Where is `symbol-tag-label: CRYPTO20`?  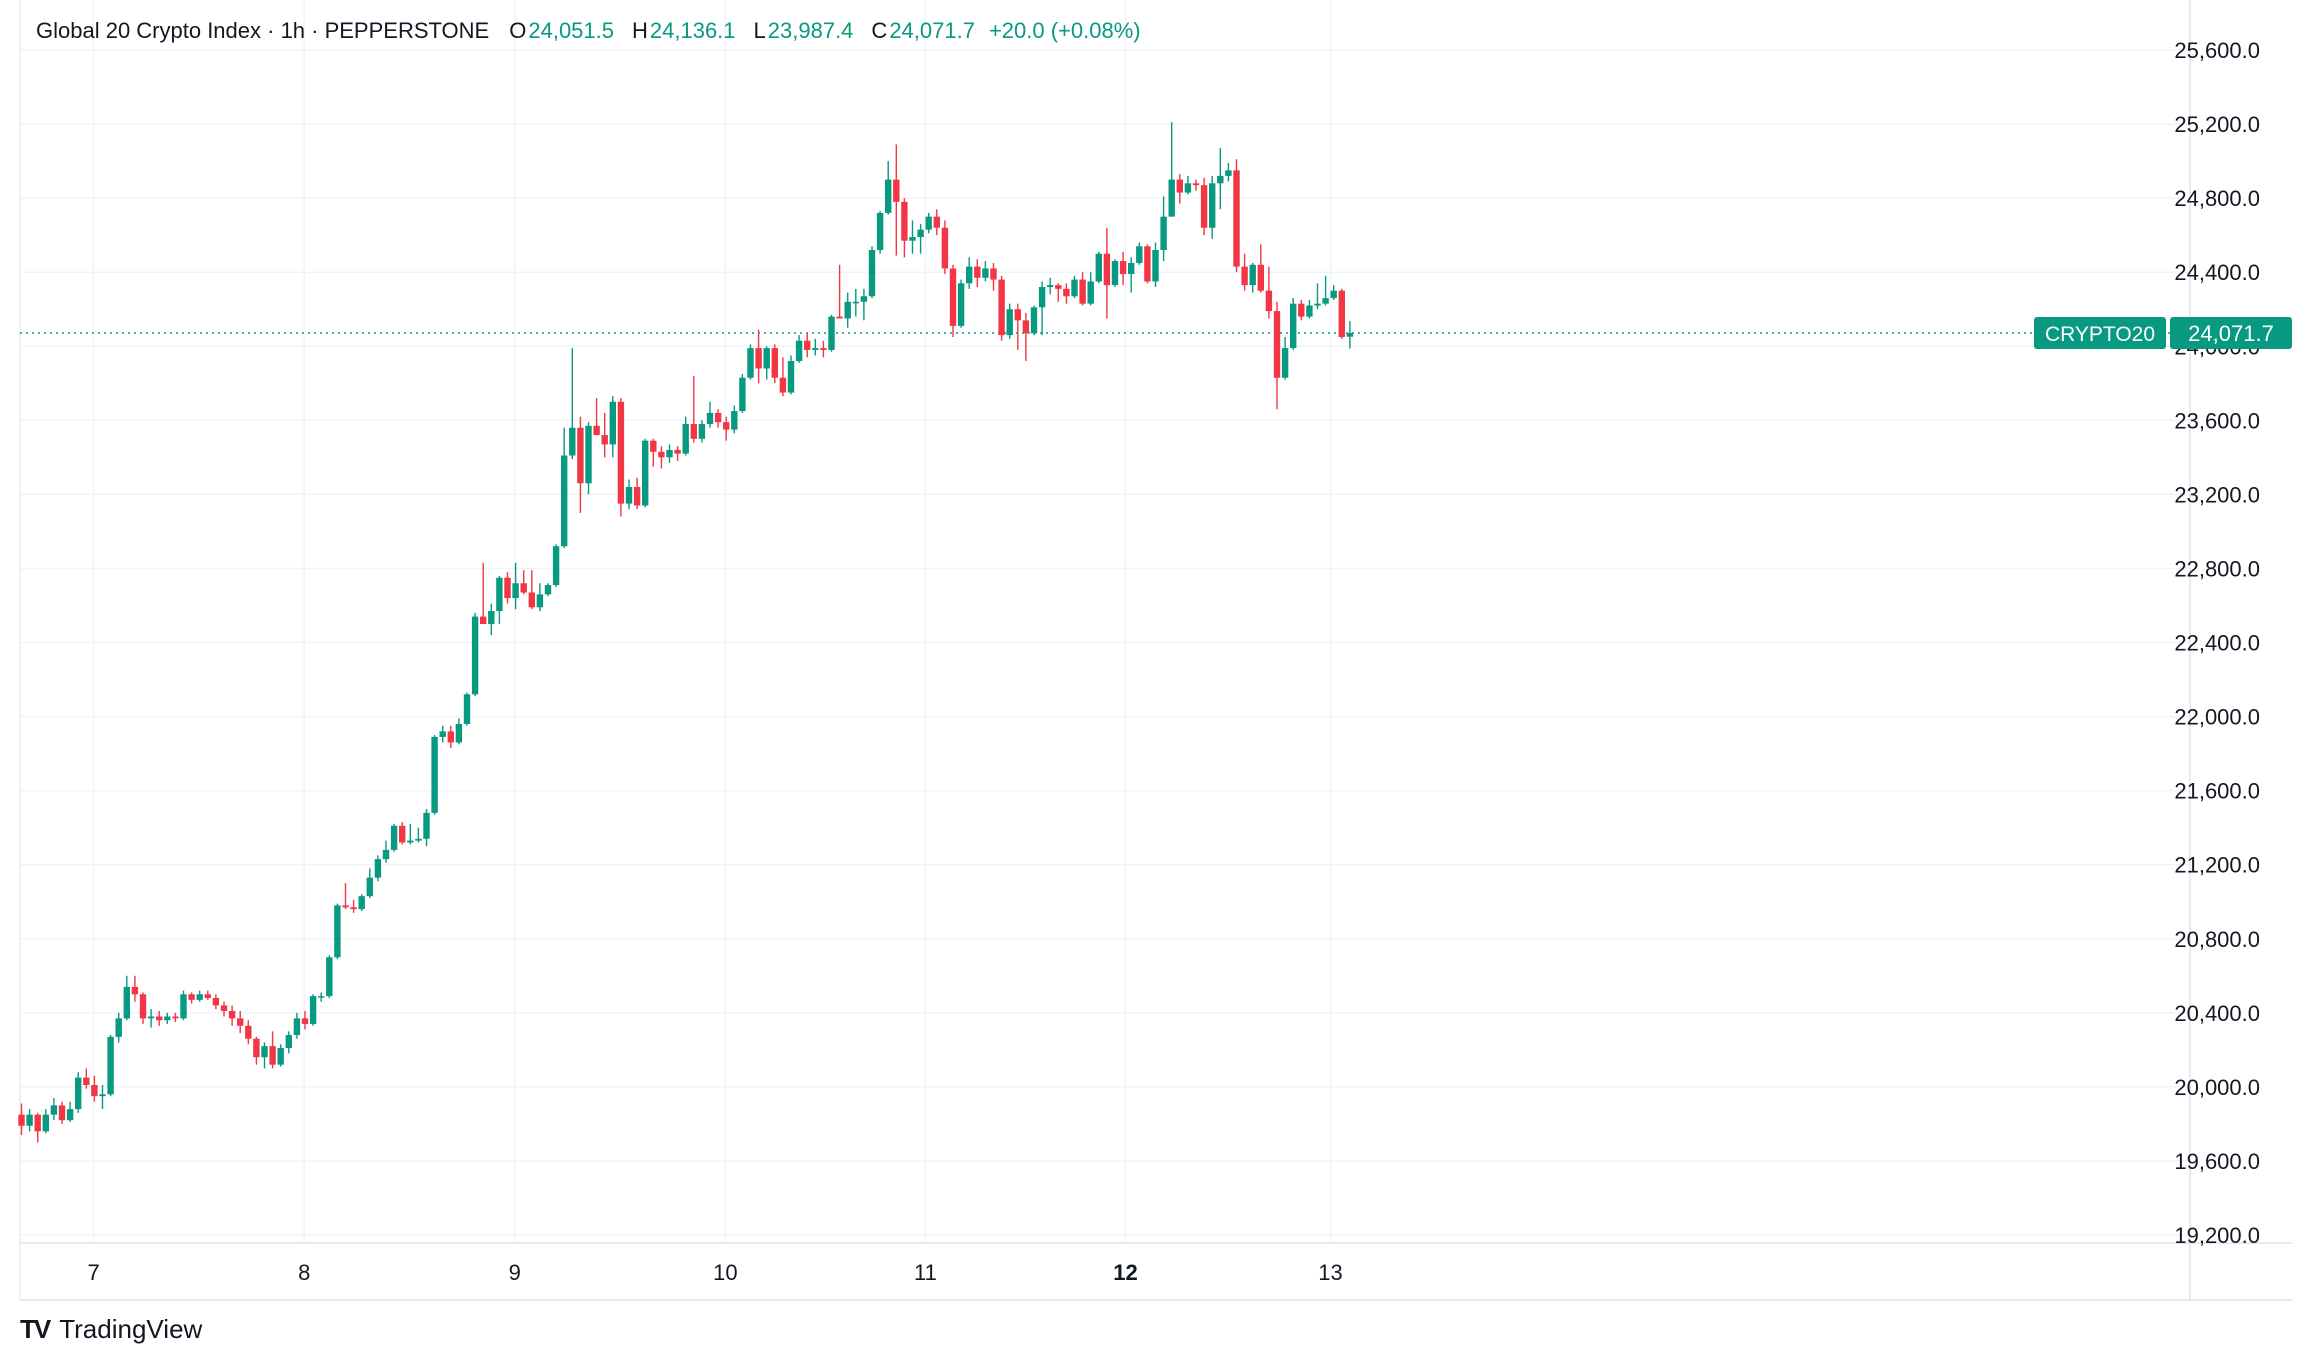
symbol-tag-label: CRYPTO20 is located at coordinates (2100, 334).